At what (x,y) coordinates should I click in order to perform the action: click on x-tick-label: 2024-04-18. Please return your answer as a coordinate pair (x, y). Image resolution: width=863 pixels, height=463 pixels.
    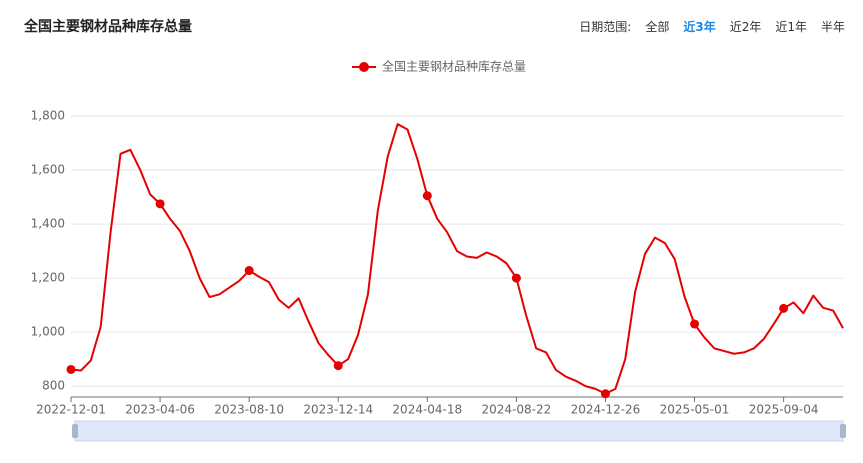
    Looking at the image, I should click on (427, 410).